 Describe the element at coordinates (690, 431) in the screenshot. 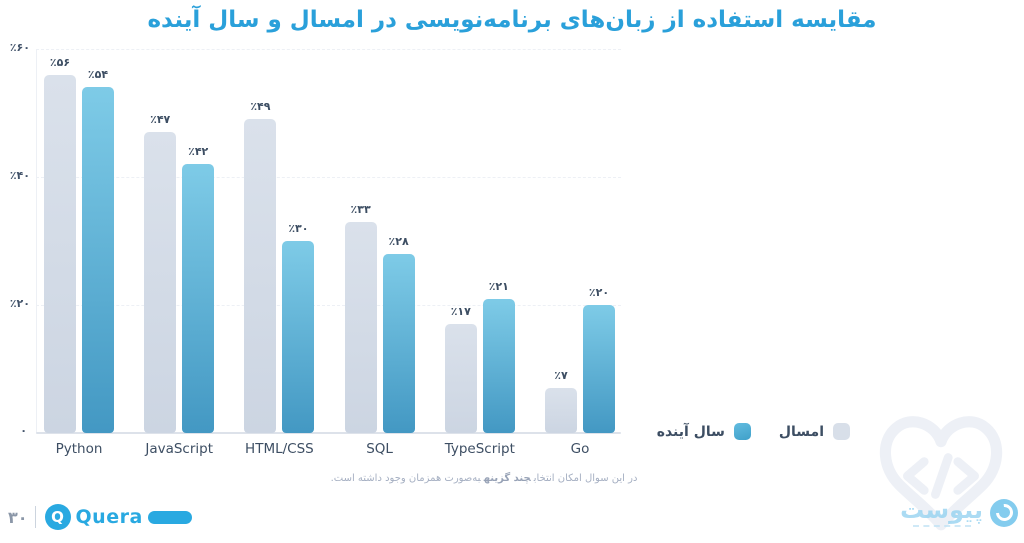

I see `legend-label: سال آینده` at that location.